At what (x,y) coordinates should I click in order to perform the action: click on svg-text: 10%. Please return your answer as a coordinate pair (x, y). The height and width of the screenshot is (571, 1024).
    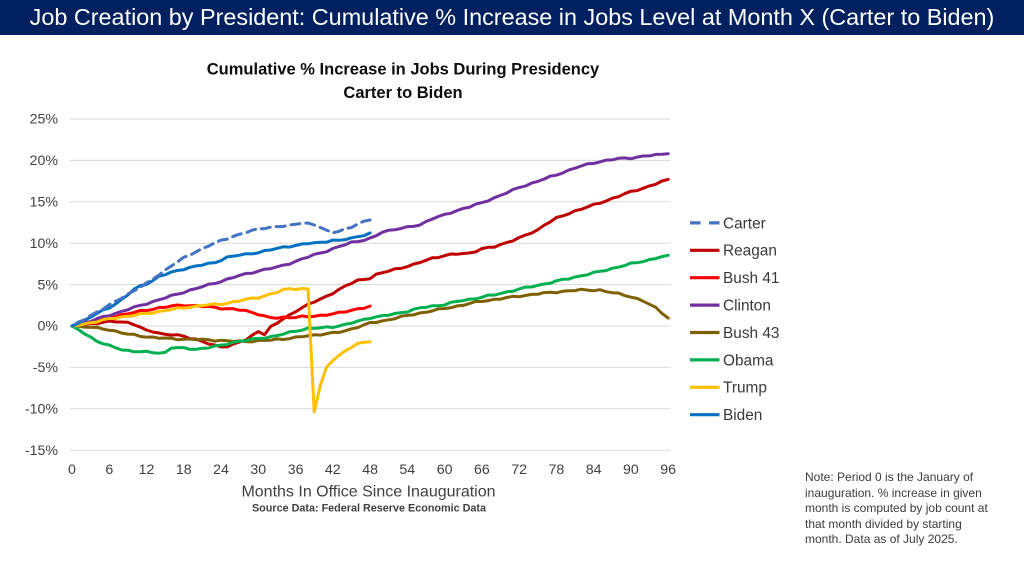
    Looking at the image, I should click on (44, 244).